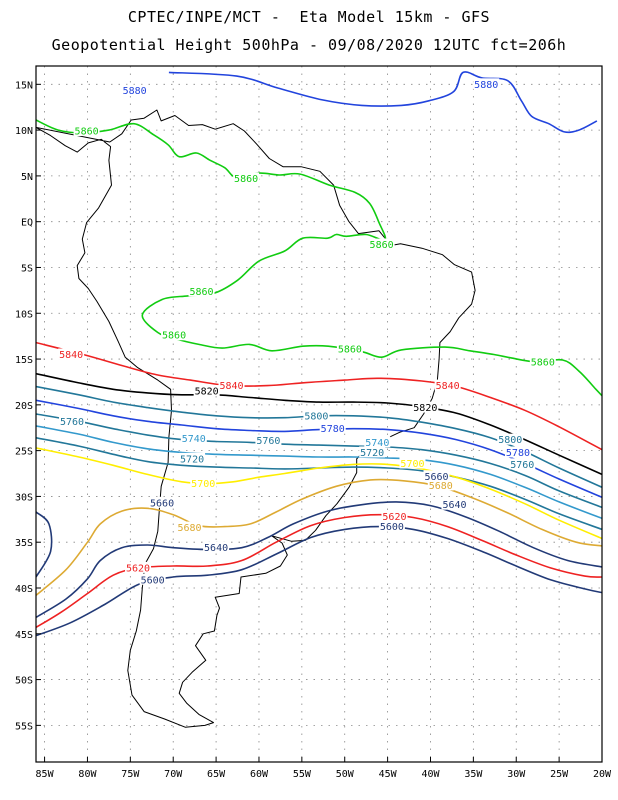 The width and height of the screenshot is (618, 800). What do you see at coordinates (430, 774) in the screenshot?
I see `lon-label: 40W` at bounding box center [430, 774].